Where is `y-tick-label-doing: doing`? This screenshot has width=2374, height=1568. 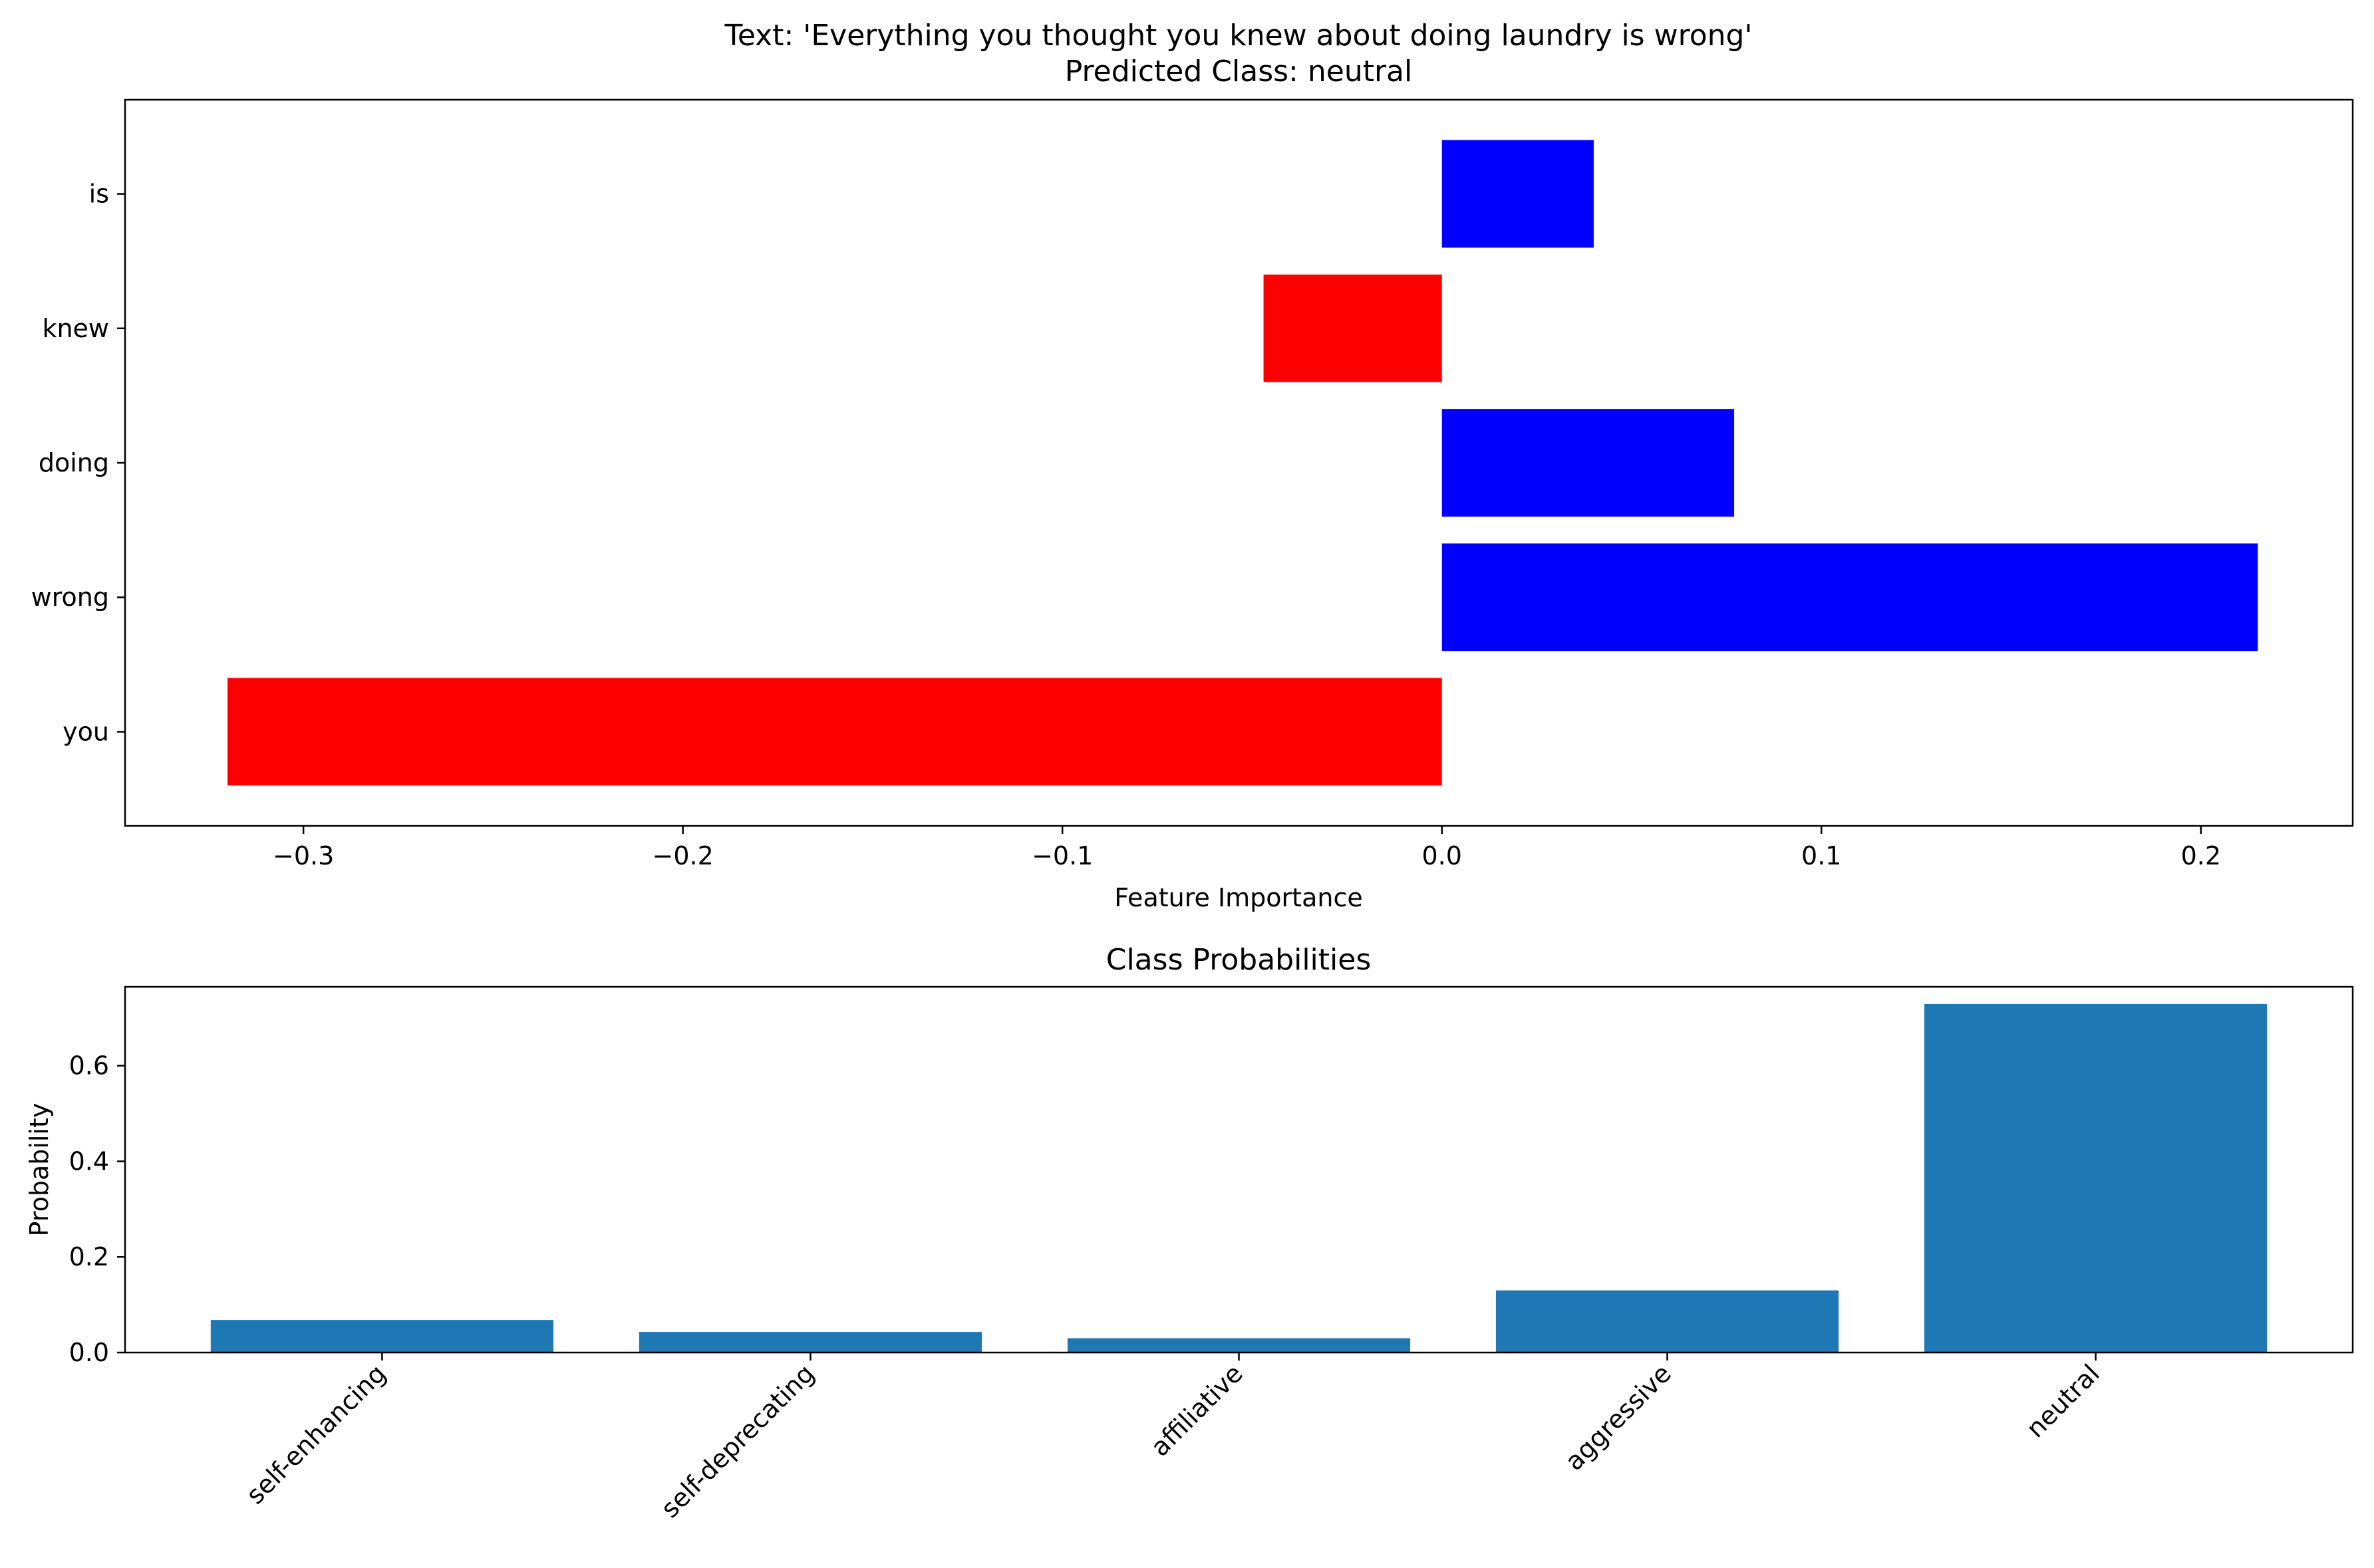 y-tick-label-doing: doing is located at coordinates (74, 462).